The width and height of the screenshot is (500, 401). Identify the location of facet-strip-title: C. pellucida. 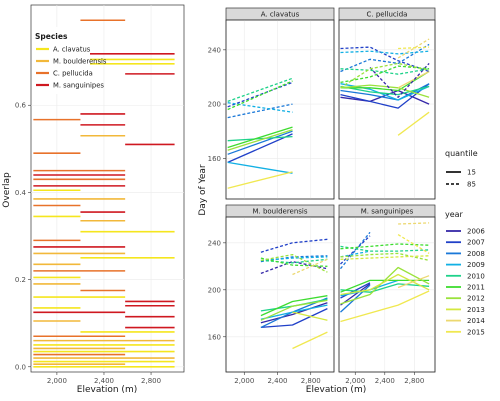
(387, 15).